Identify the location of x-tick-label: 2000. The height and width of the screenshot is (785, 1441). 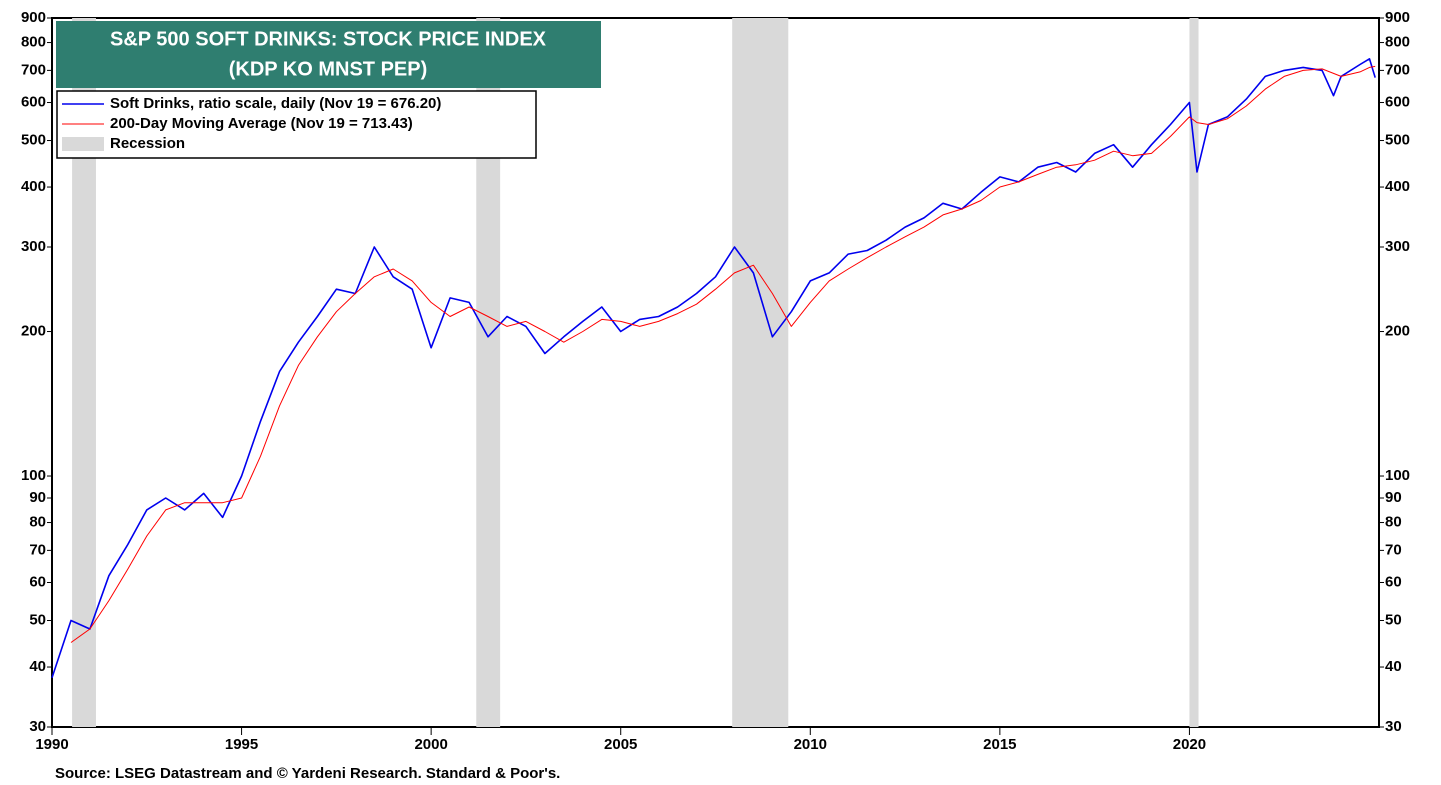
(430, 744).